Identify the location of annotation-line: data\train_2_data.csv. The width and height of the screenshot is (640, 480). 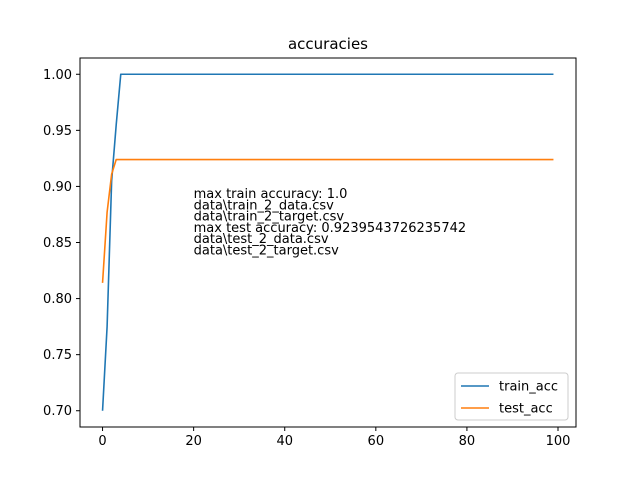
(264, 205).